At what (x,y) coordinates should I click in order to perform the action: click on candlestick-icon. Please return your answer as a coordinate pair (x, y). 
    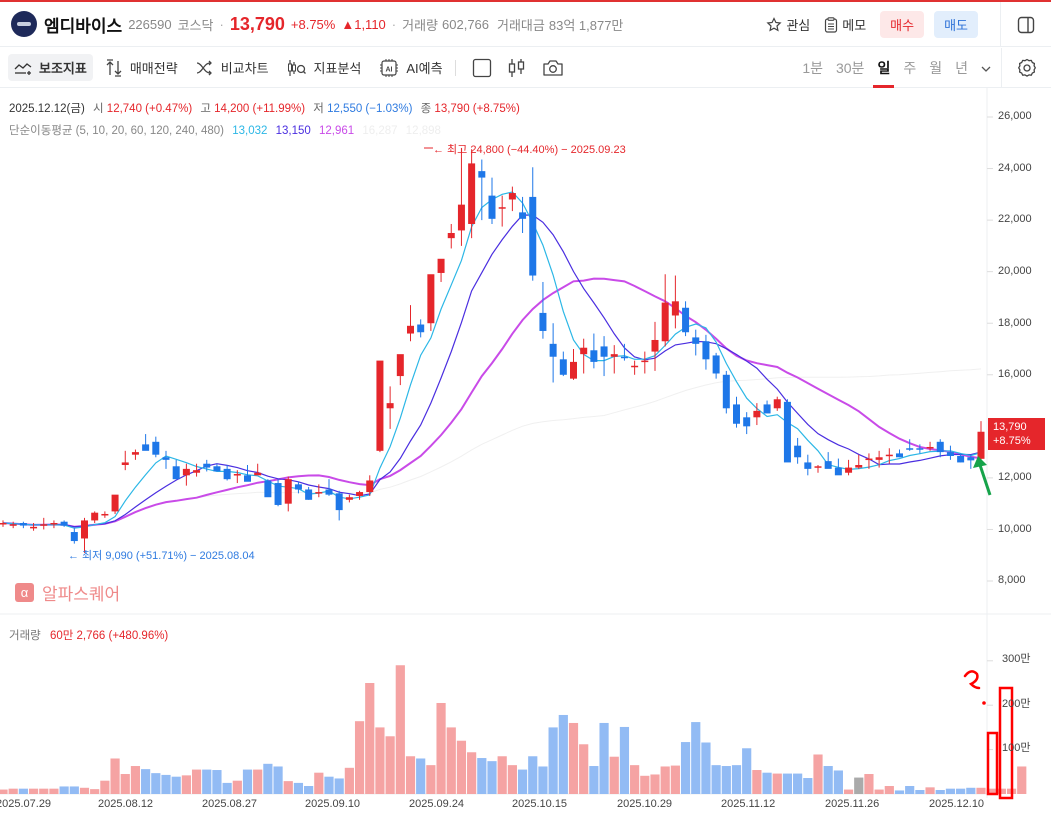
    Looking at the image, I should click on (516, 67).